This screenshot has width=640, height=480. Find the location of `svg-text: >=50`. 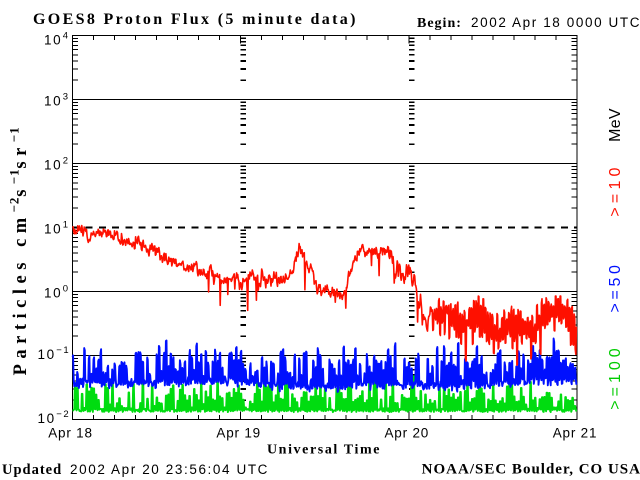

svg-text: >=50 is located at coordinates (615, 287).